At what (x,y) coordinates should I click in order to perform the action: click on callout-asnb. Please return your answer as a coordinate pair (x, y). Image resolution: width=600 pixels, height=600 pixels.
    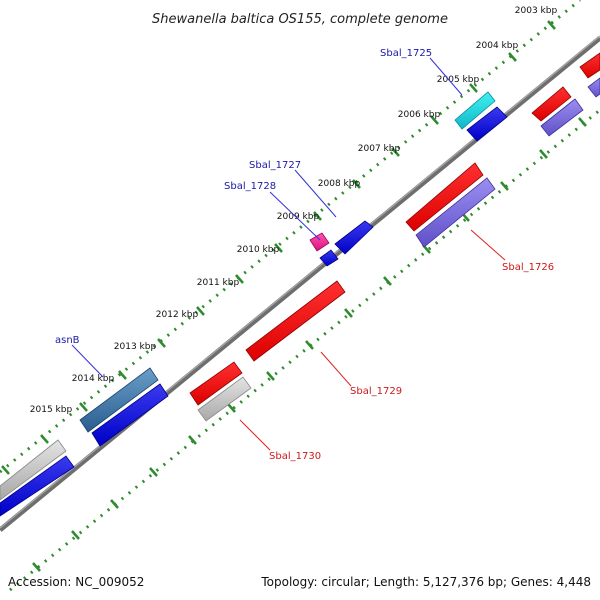
    Looking at the image, I should click on (87, 361).